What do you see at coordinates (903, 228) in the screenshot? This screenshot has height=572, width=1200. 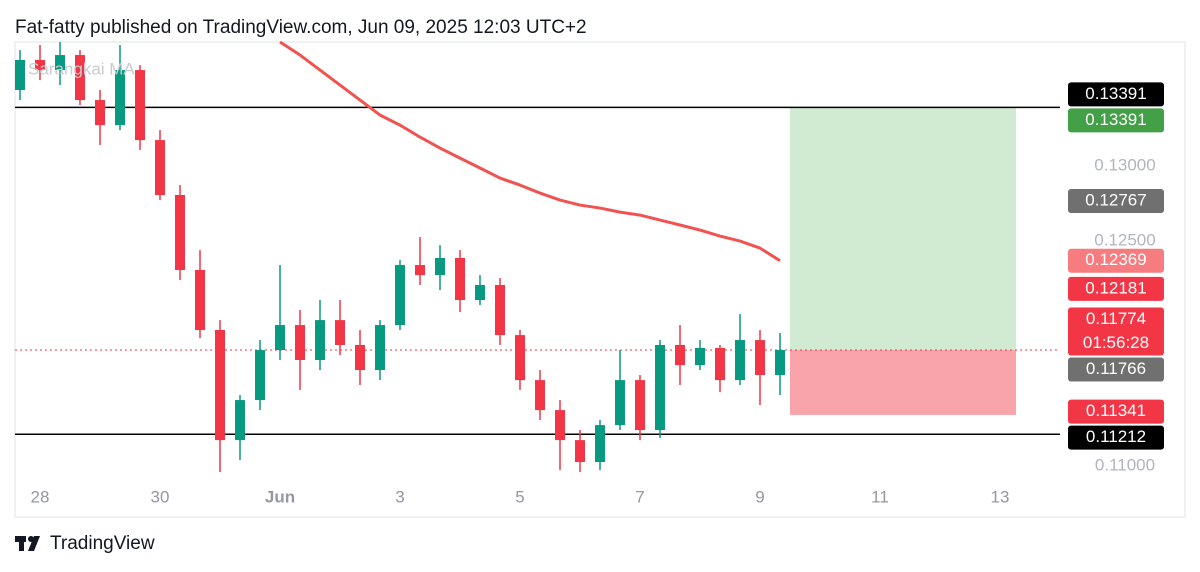 I see `profit-zone` at bounding box center [903, 228].